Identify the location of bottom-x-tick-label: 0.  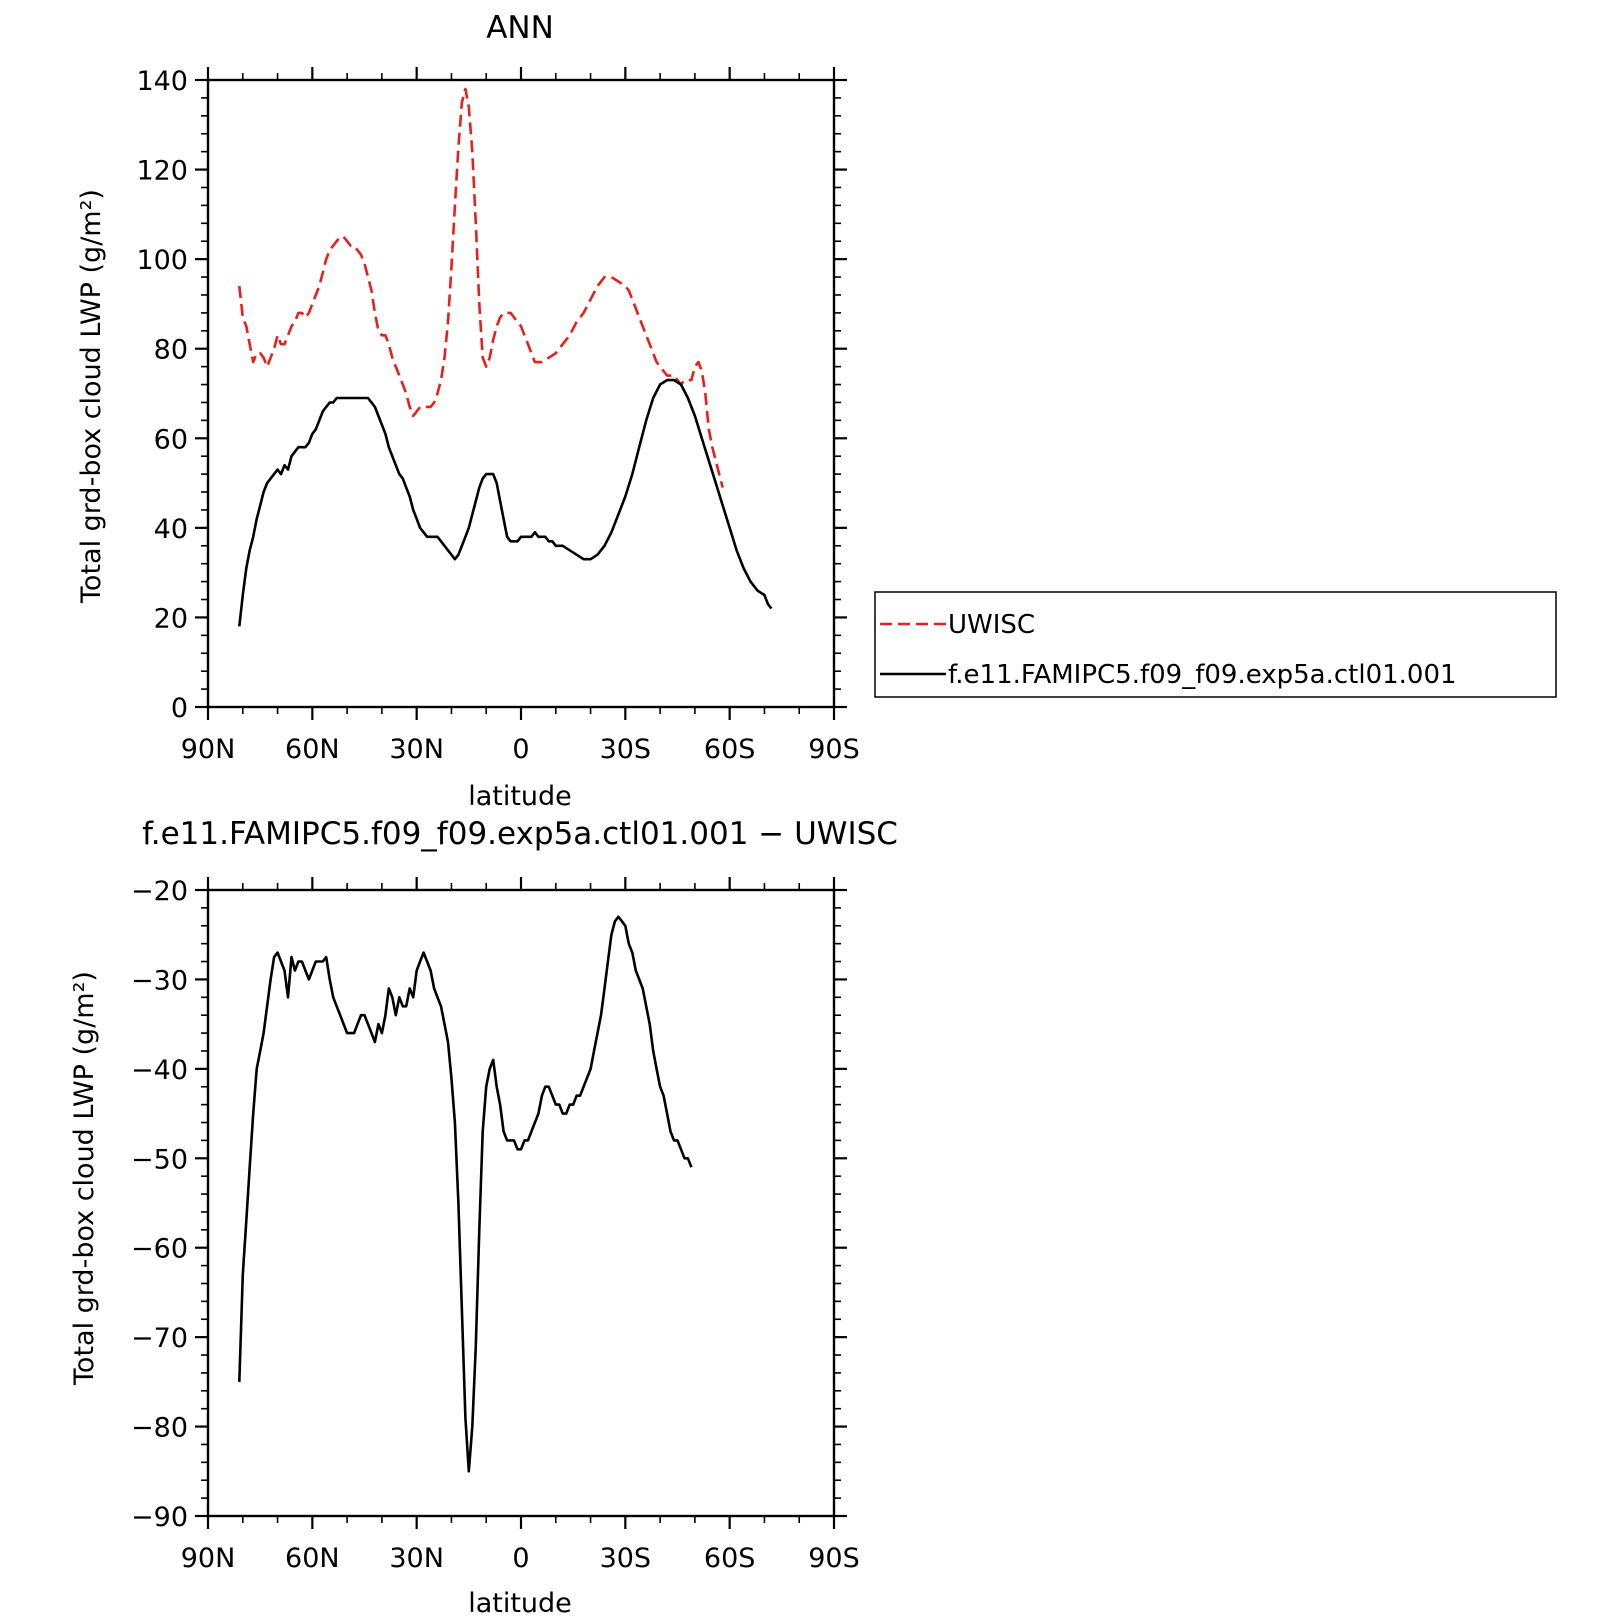
(520, 1558).